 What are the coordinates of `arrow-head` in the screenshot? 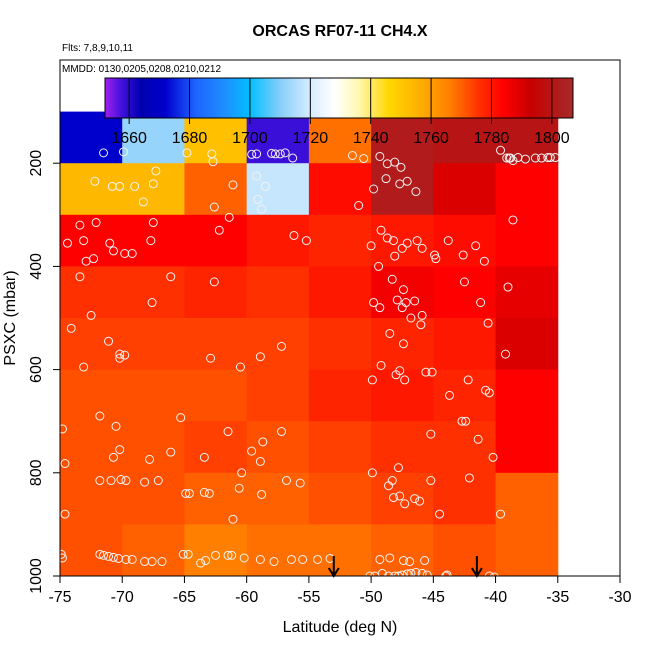 It's located at (477, 572).